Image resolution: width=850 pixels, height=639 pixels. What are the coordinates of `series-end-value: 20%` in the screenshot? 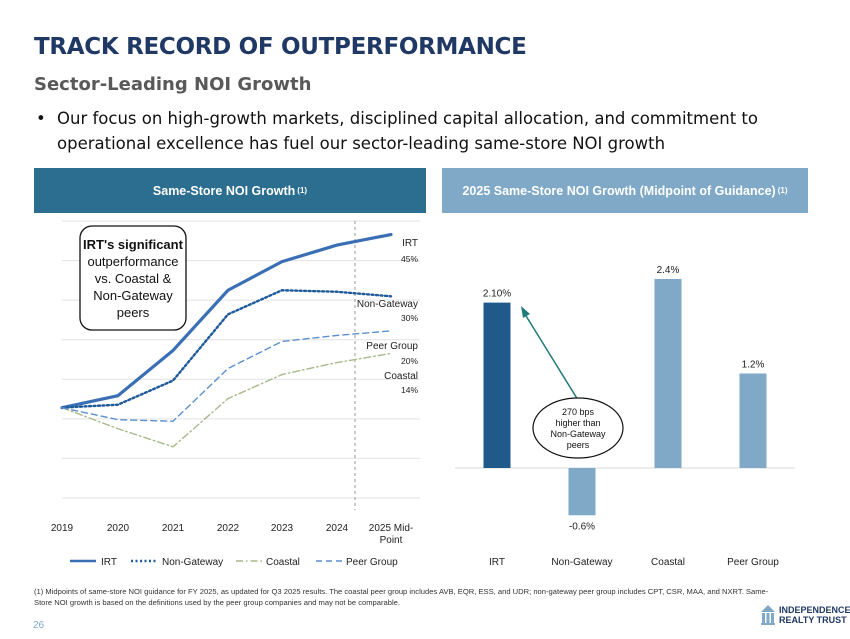 It's located at (409, 361).